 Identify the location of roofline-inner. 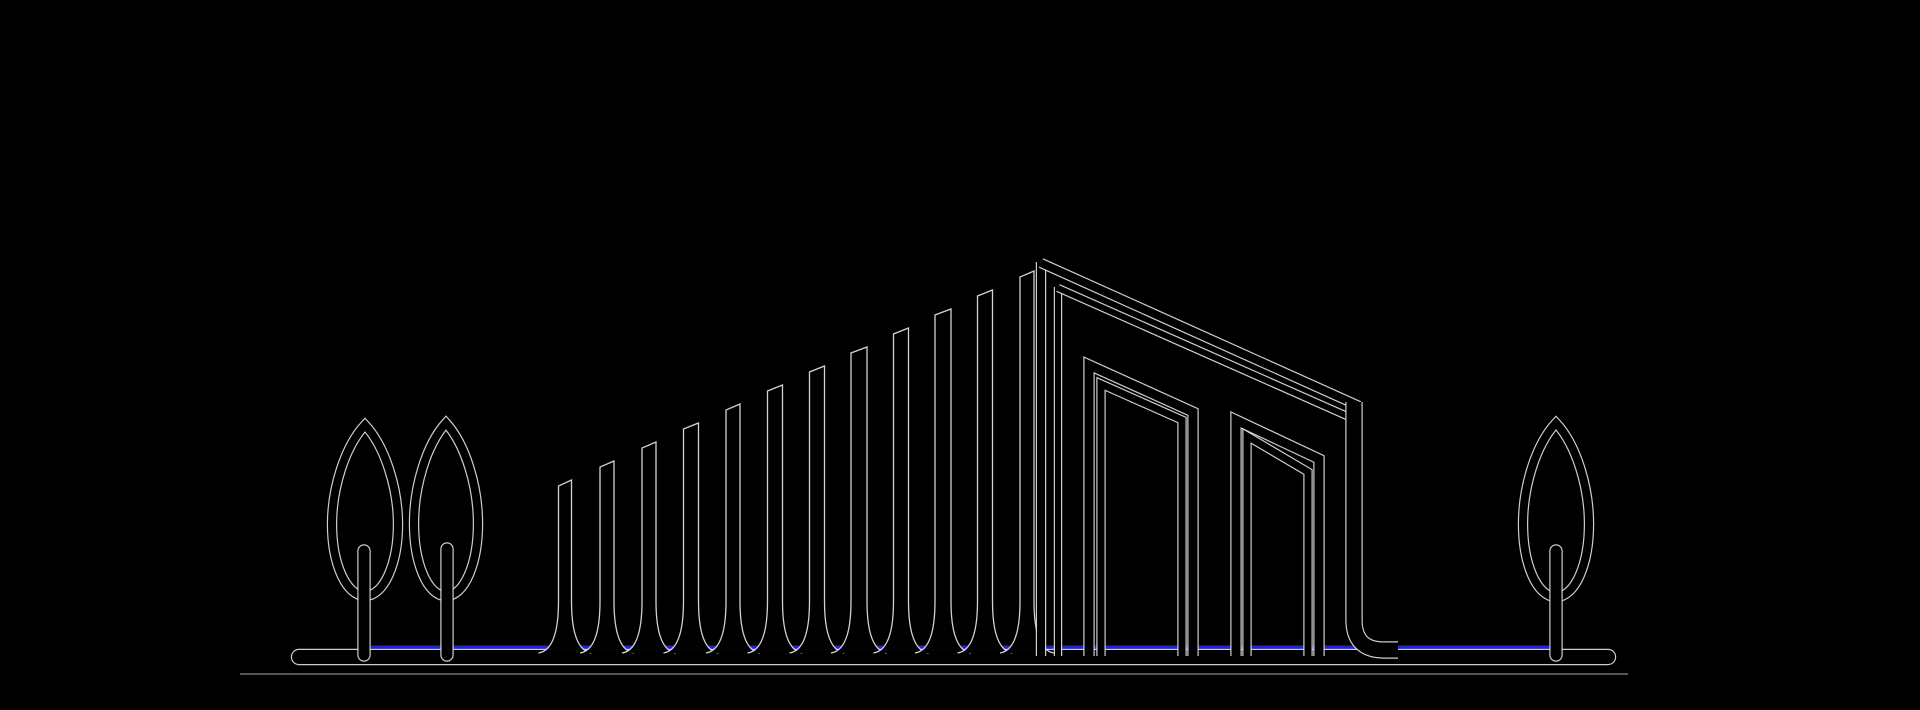
(1202, 352).